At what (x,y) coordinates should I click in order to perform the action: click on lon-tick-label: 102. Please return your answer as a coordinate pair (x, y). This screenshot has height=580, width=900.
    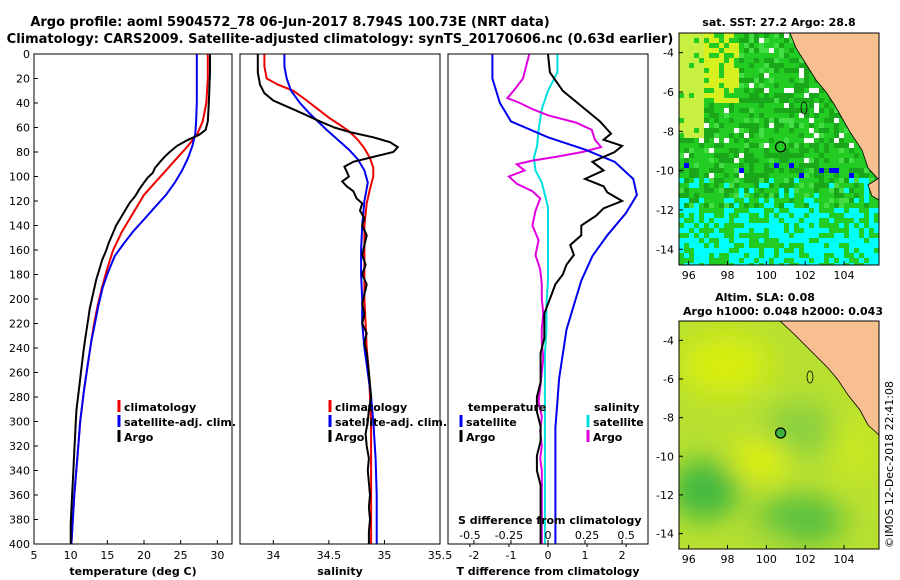
    Looking at the image, I should click on (805, 559).